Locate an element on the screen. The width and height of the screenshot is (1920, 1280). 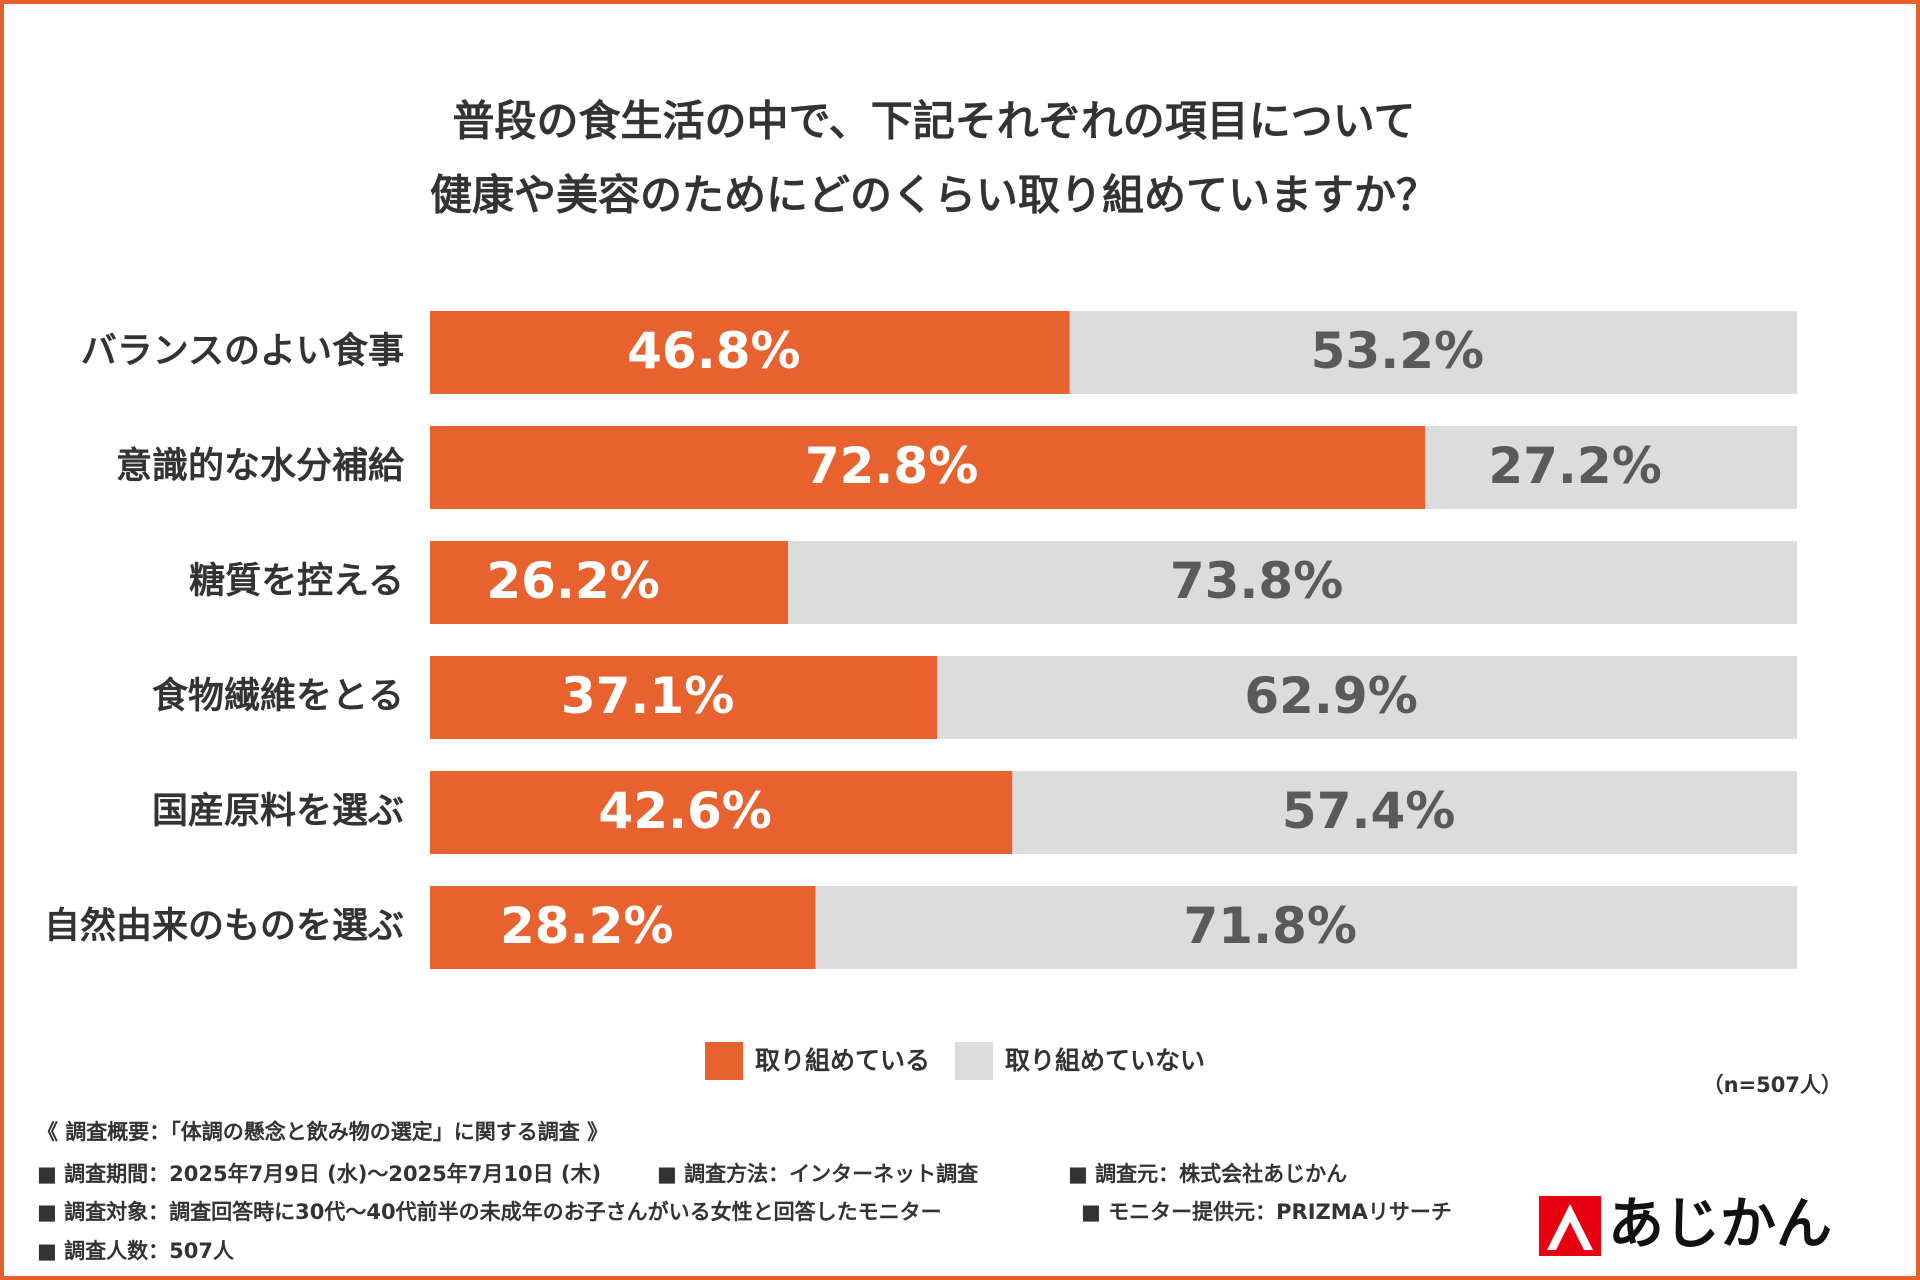
chart-title: 普段の食生活の中で、下記それぞれの項目について is located at coordinates (933, 121).